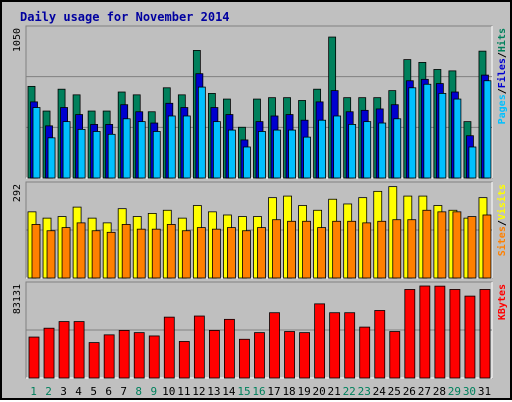 This screenshot has width=512, height=402. What do you see at coordinates (364, 391) in the screenshot?
I see `x-label-day-23: 23` at bounding box center [364, 391].